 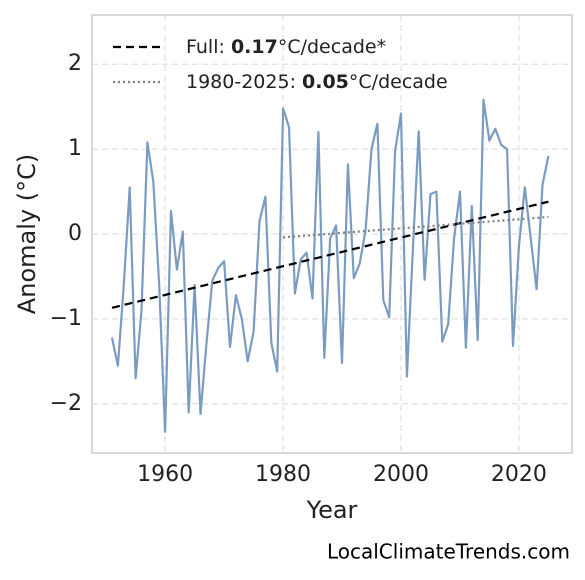 I want to click on source-note: LocalClimateTrends.com, so click(x=448, y=552).